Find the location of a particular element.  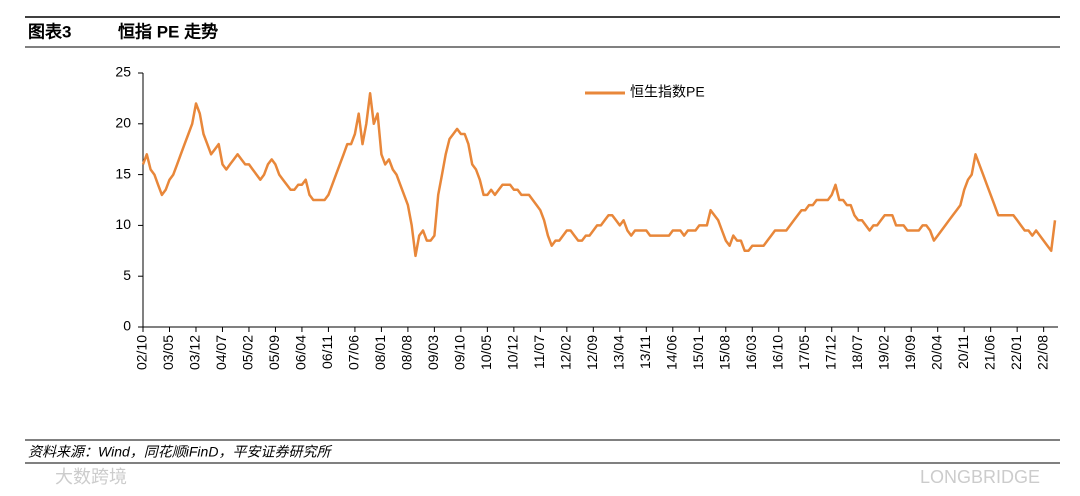

figure-title: 恒指 PE 走势 is located at coordinates (168, 31).